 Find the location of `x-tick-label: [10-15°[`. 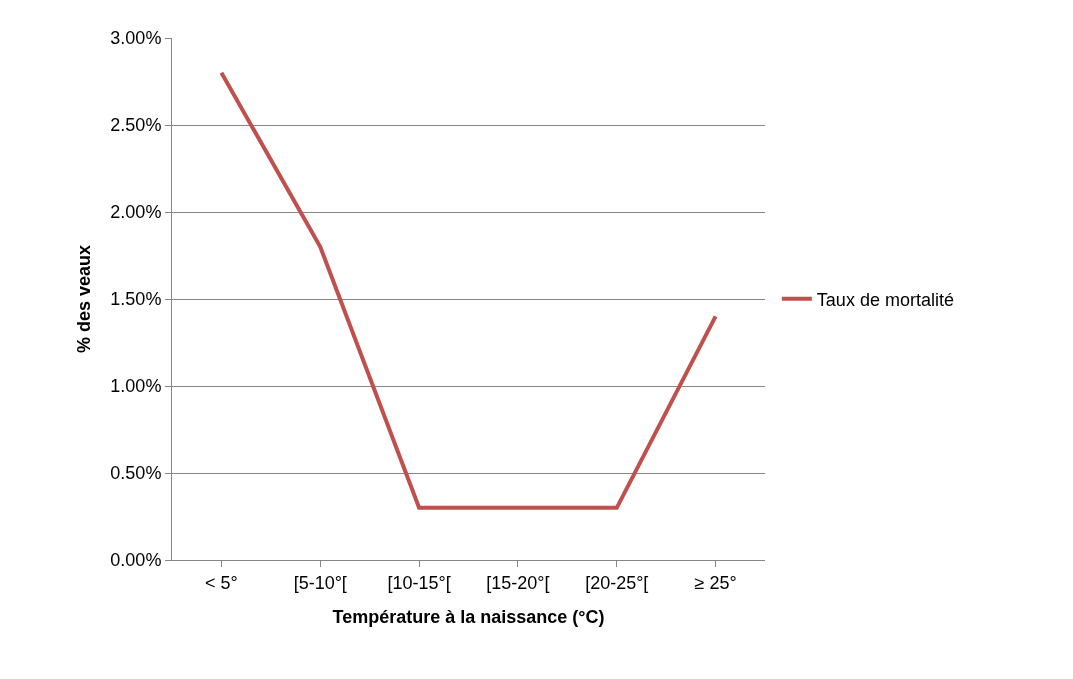

x-tick-label: [10-15°[ is located at coordinates (419, 582).